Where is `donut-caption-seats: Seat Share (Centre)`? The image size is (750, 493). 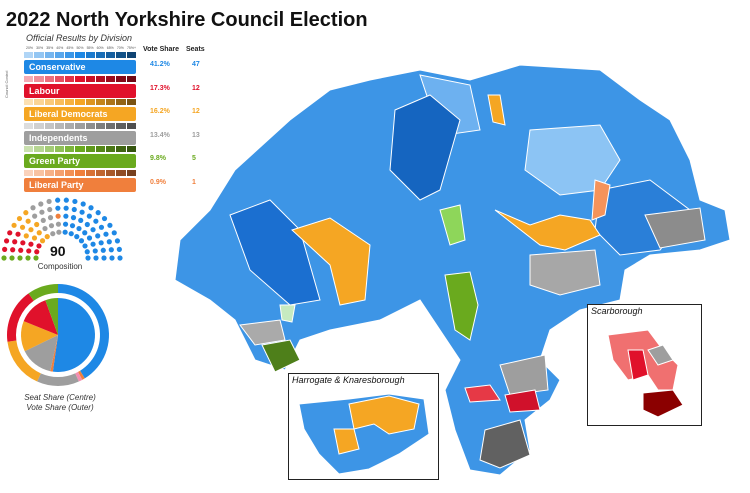
donut-caption-seats: Seat Share (Centre) is located at coordinates (60, 397).